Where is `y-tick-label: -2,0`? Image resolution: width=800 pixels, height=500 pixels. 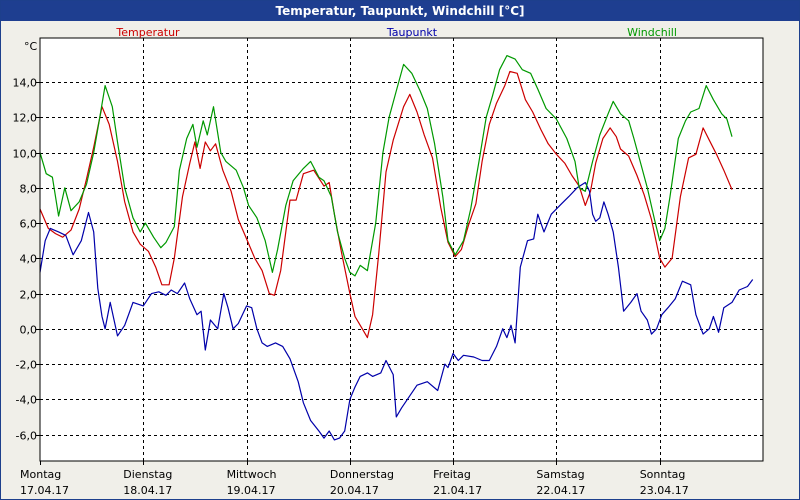 y-tick-label: -2,0 is located at coordinates (26, 365).